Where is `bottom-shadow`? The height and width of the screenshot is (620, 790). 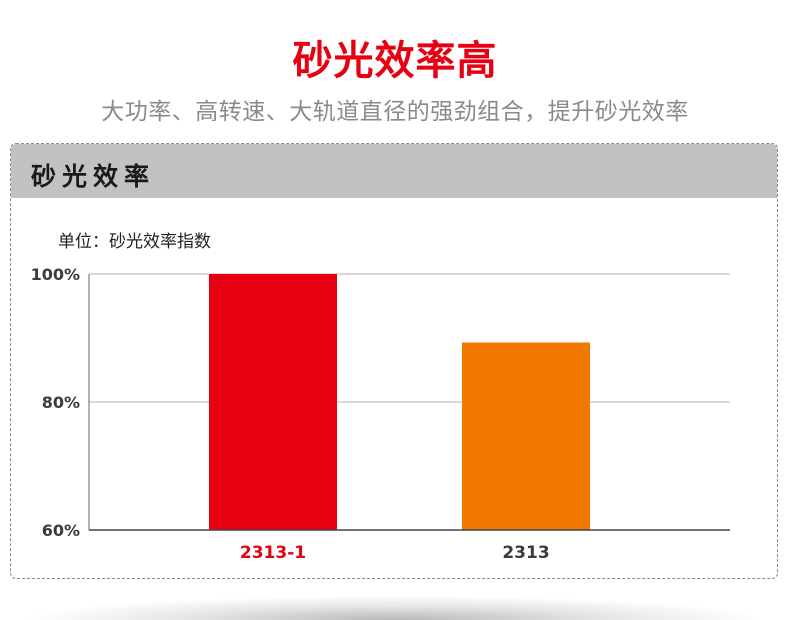
bottom-shadow is located at coordinates (395, 608).